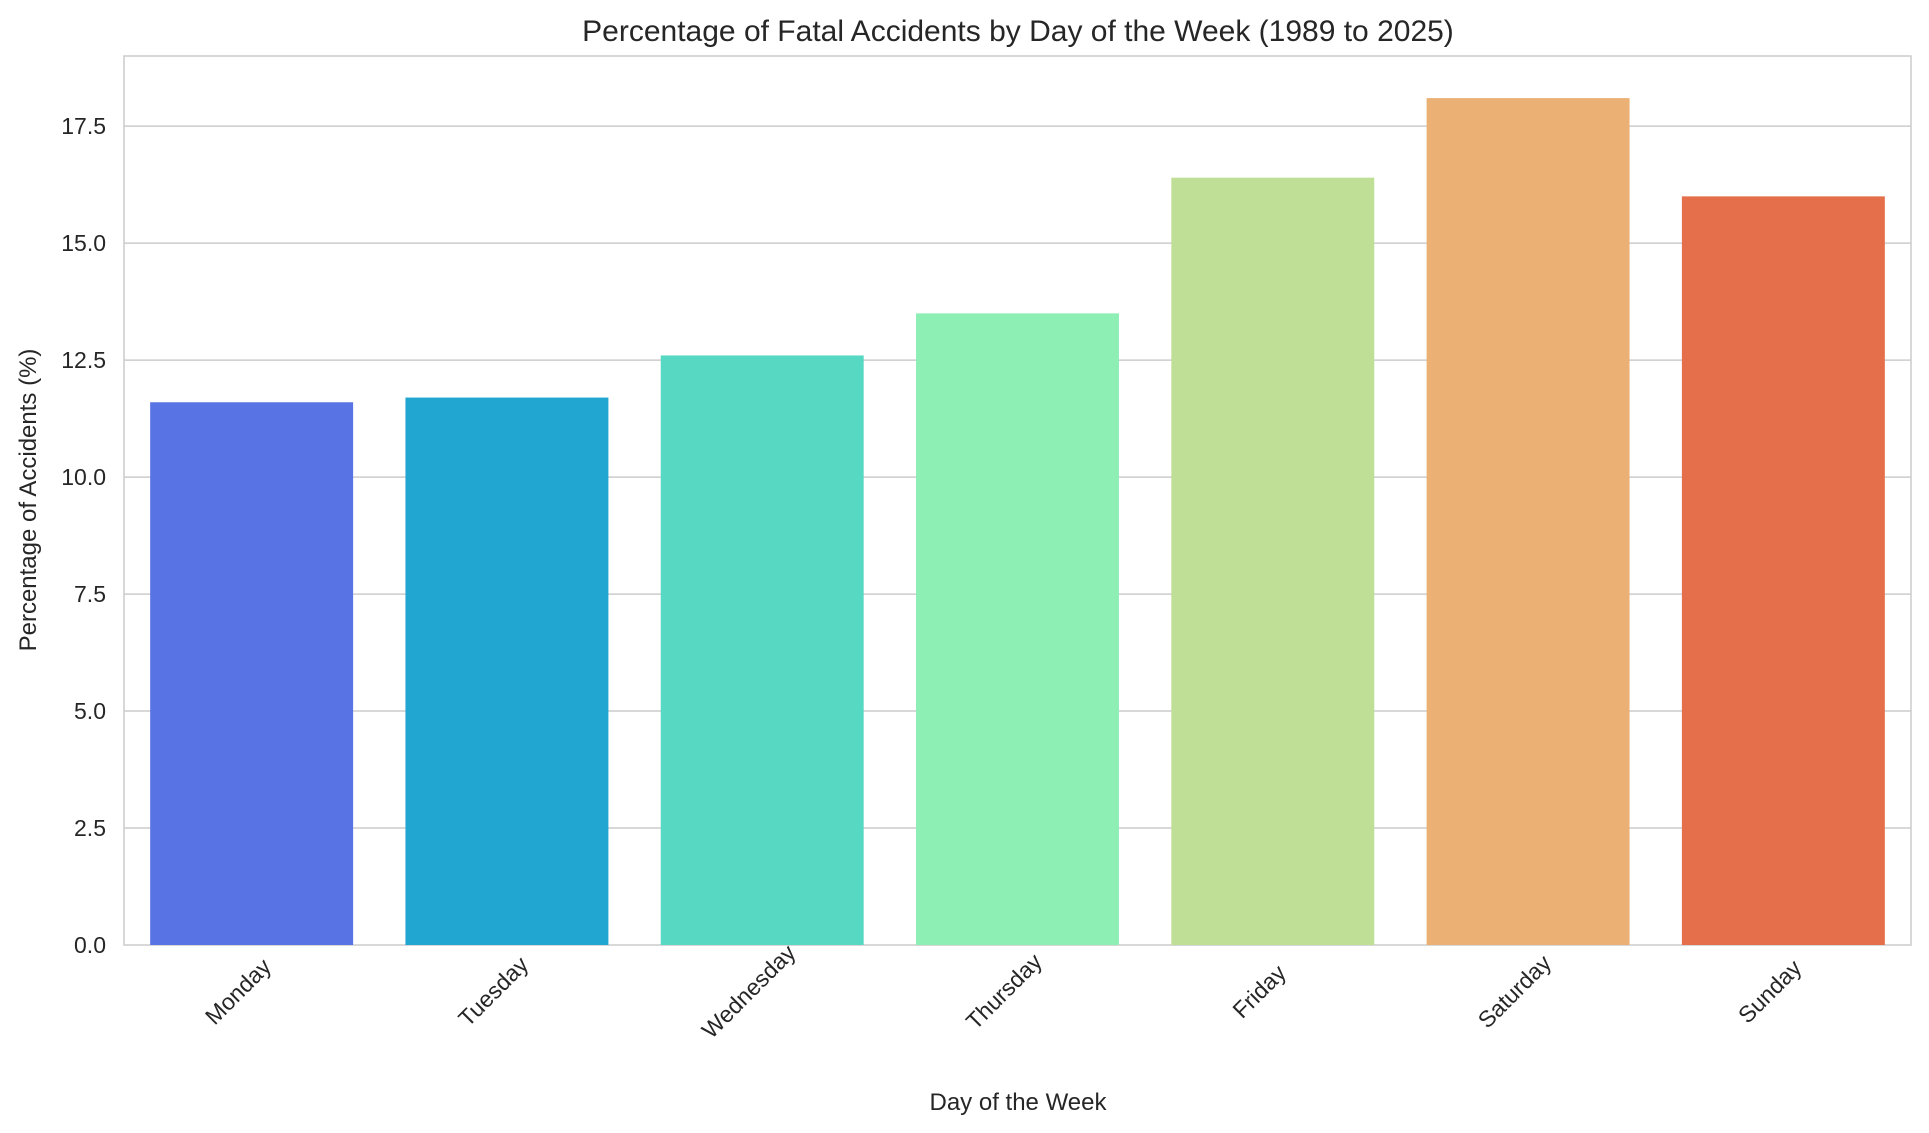  I want to click on x-tick-label-monday: Monday, so click(238, 991).